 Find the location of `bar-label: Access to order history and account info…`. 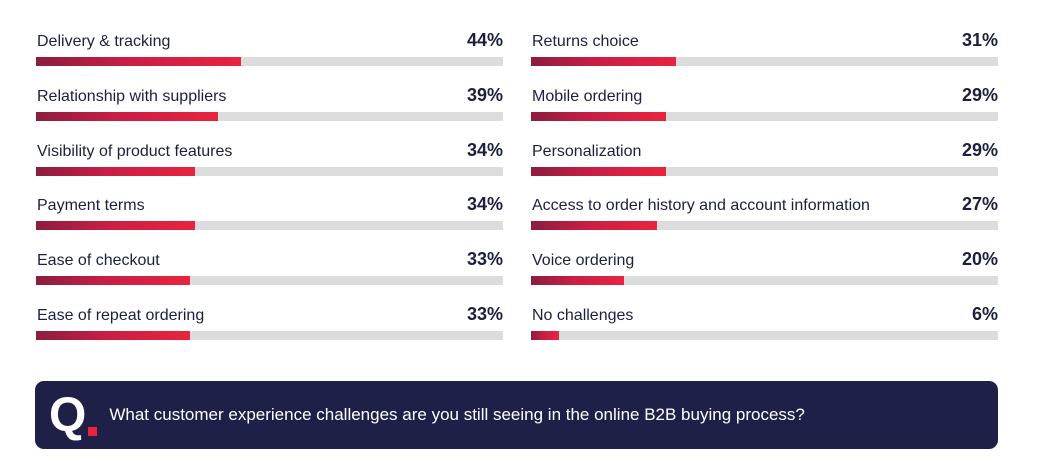

bar-label: Access to order history and account info… is located at coordinates (701, 206).